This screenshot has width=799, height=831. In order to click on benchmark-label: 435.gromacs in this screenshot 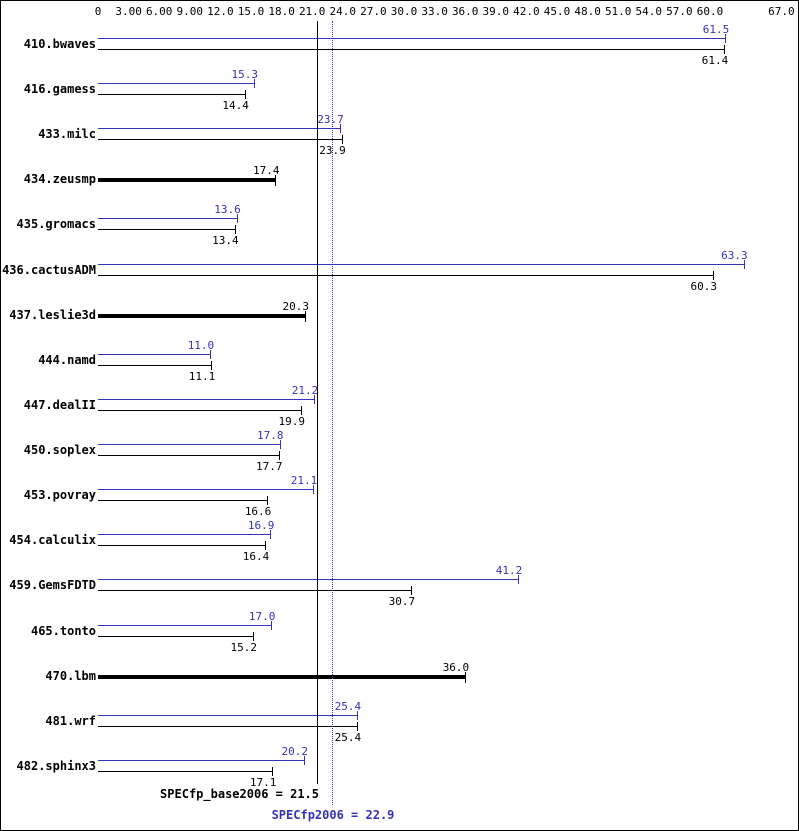, I will do `click(56, 224)`.